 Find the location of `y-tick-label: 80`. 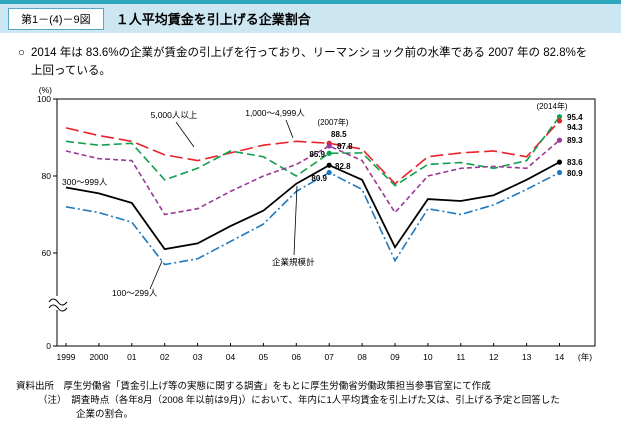

y-tick-label: 80 is located at coordinates (47, 176).